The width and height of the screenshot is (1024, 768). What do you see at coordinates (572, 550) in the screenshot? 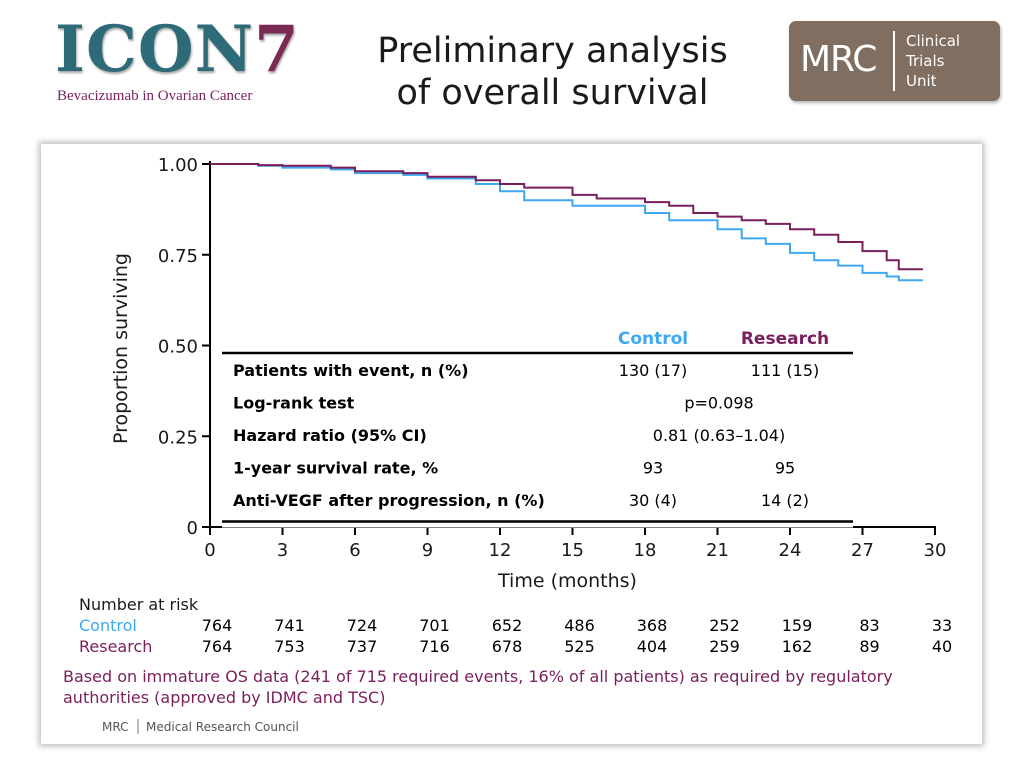
I see `x-tick-label: 15` at bounding box center [572, 550].